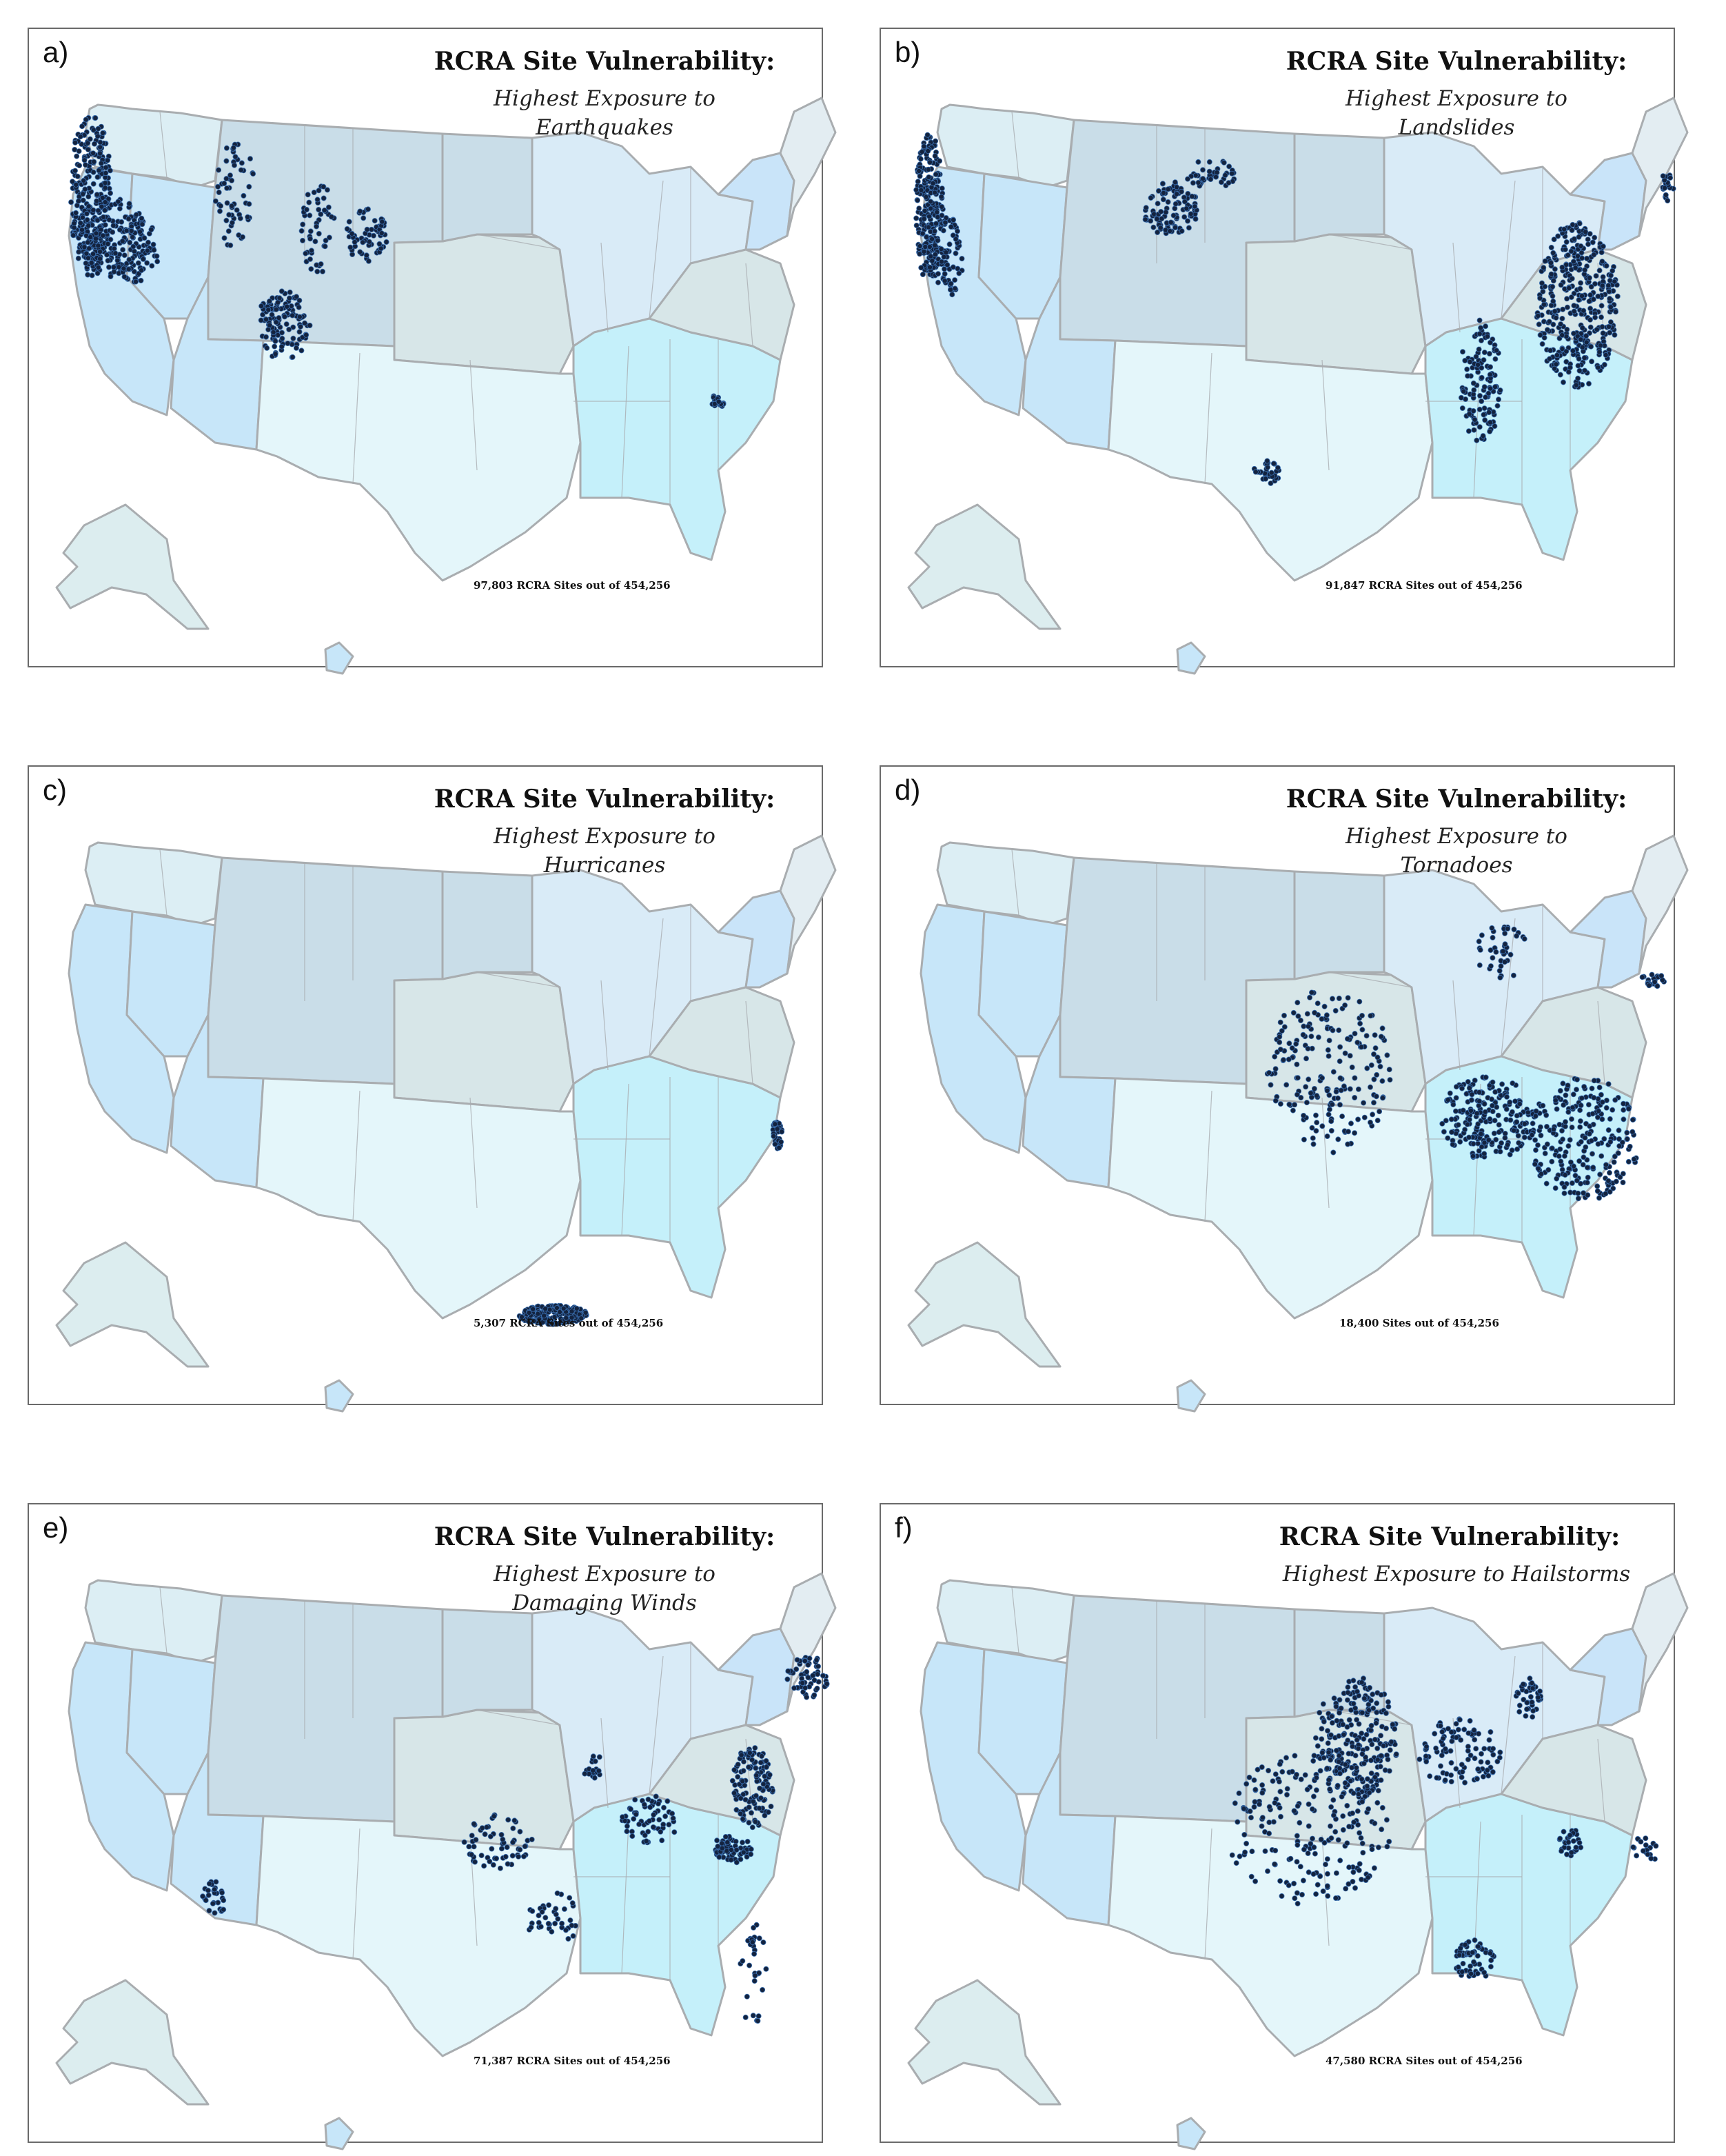 The image size is (1726, 2156). Describe the element at coordinates (604, 799) in the screenshot. I see `panel-title: RCRA Site Vulnerability:` at that location.